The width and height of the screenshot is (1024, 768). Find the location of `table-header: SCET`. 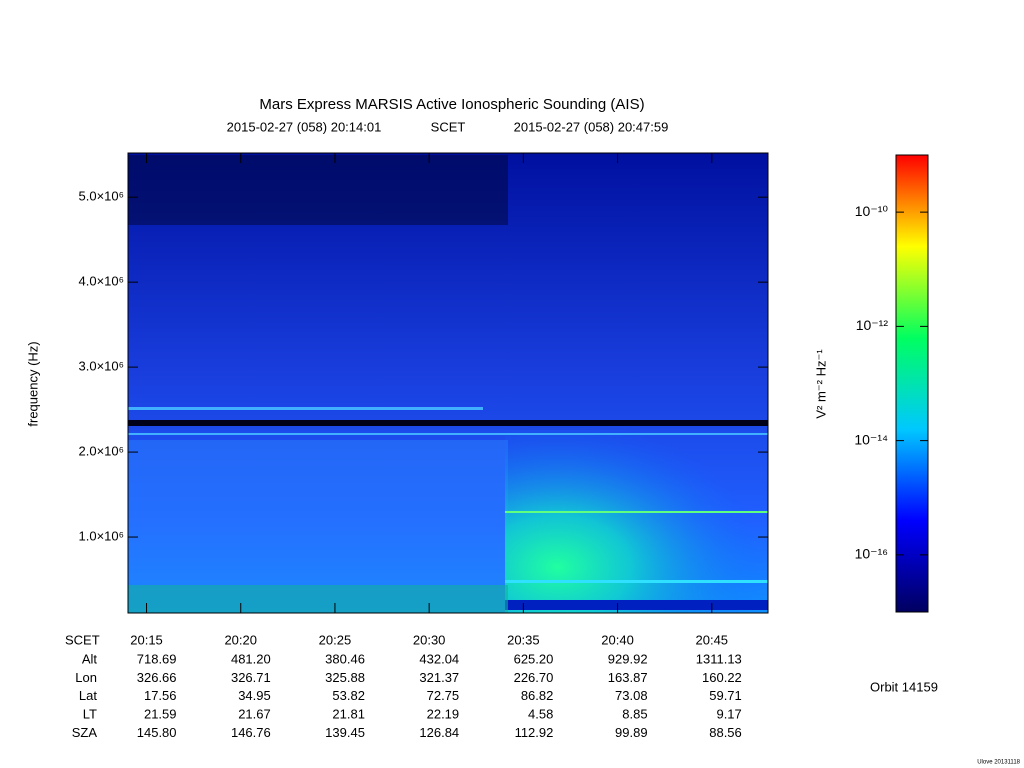

table-header: SCET is located at coordinates (82, 639).